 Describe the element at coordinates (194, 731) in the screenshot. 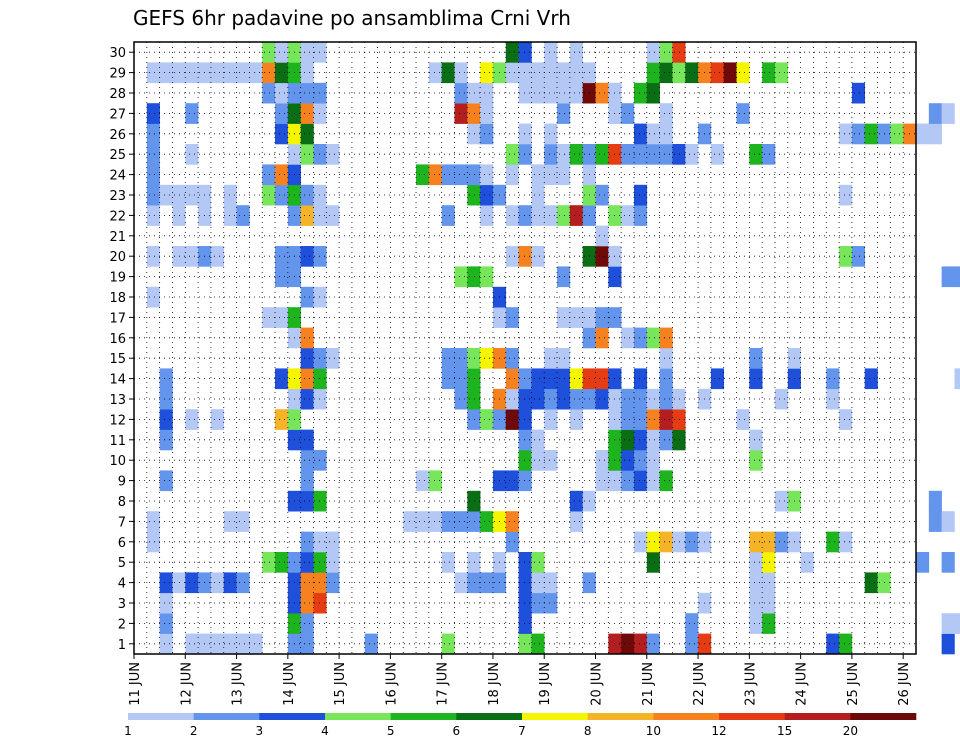

I see `legend-label: 2` at that location.